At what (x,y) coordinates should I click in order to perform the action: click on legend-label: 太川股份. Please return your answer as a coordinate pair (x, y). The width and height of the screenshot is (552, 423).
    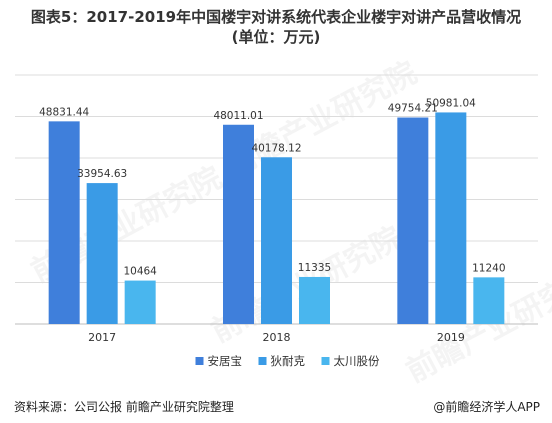
    Looking at the image, I should click on (357, 361).